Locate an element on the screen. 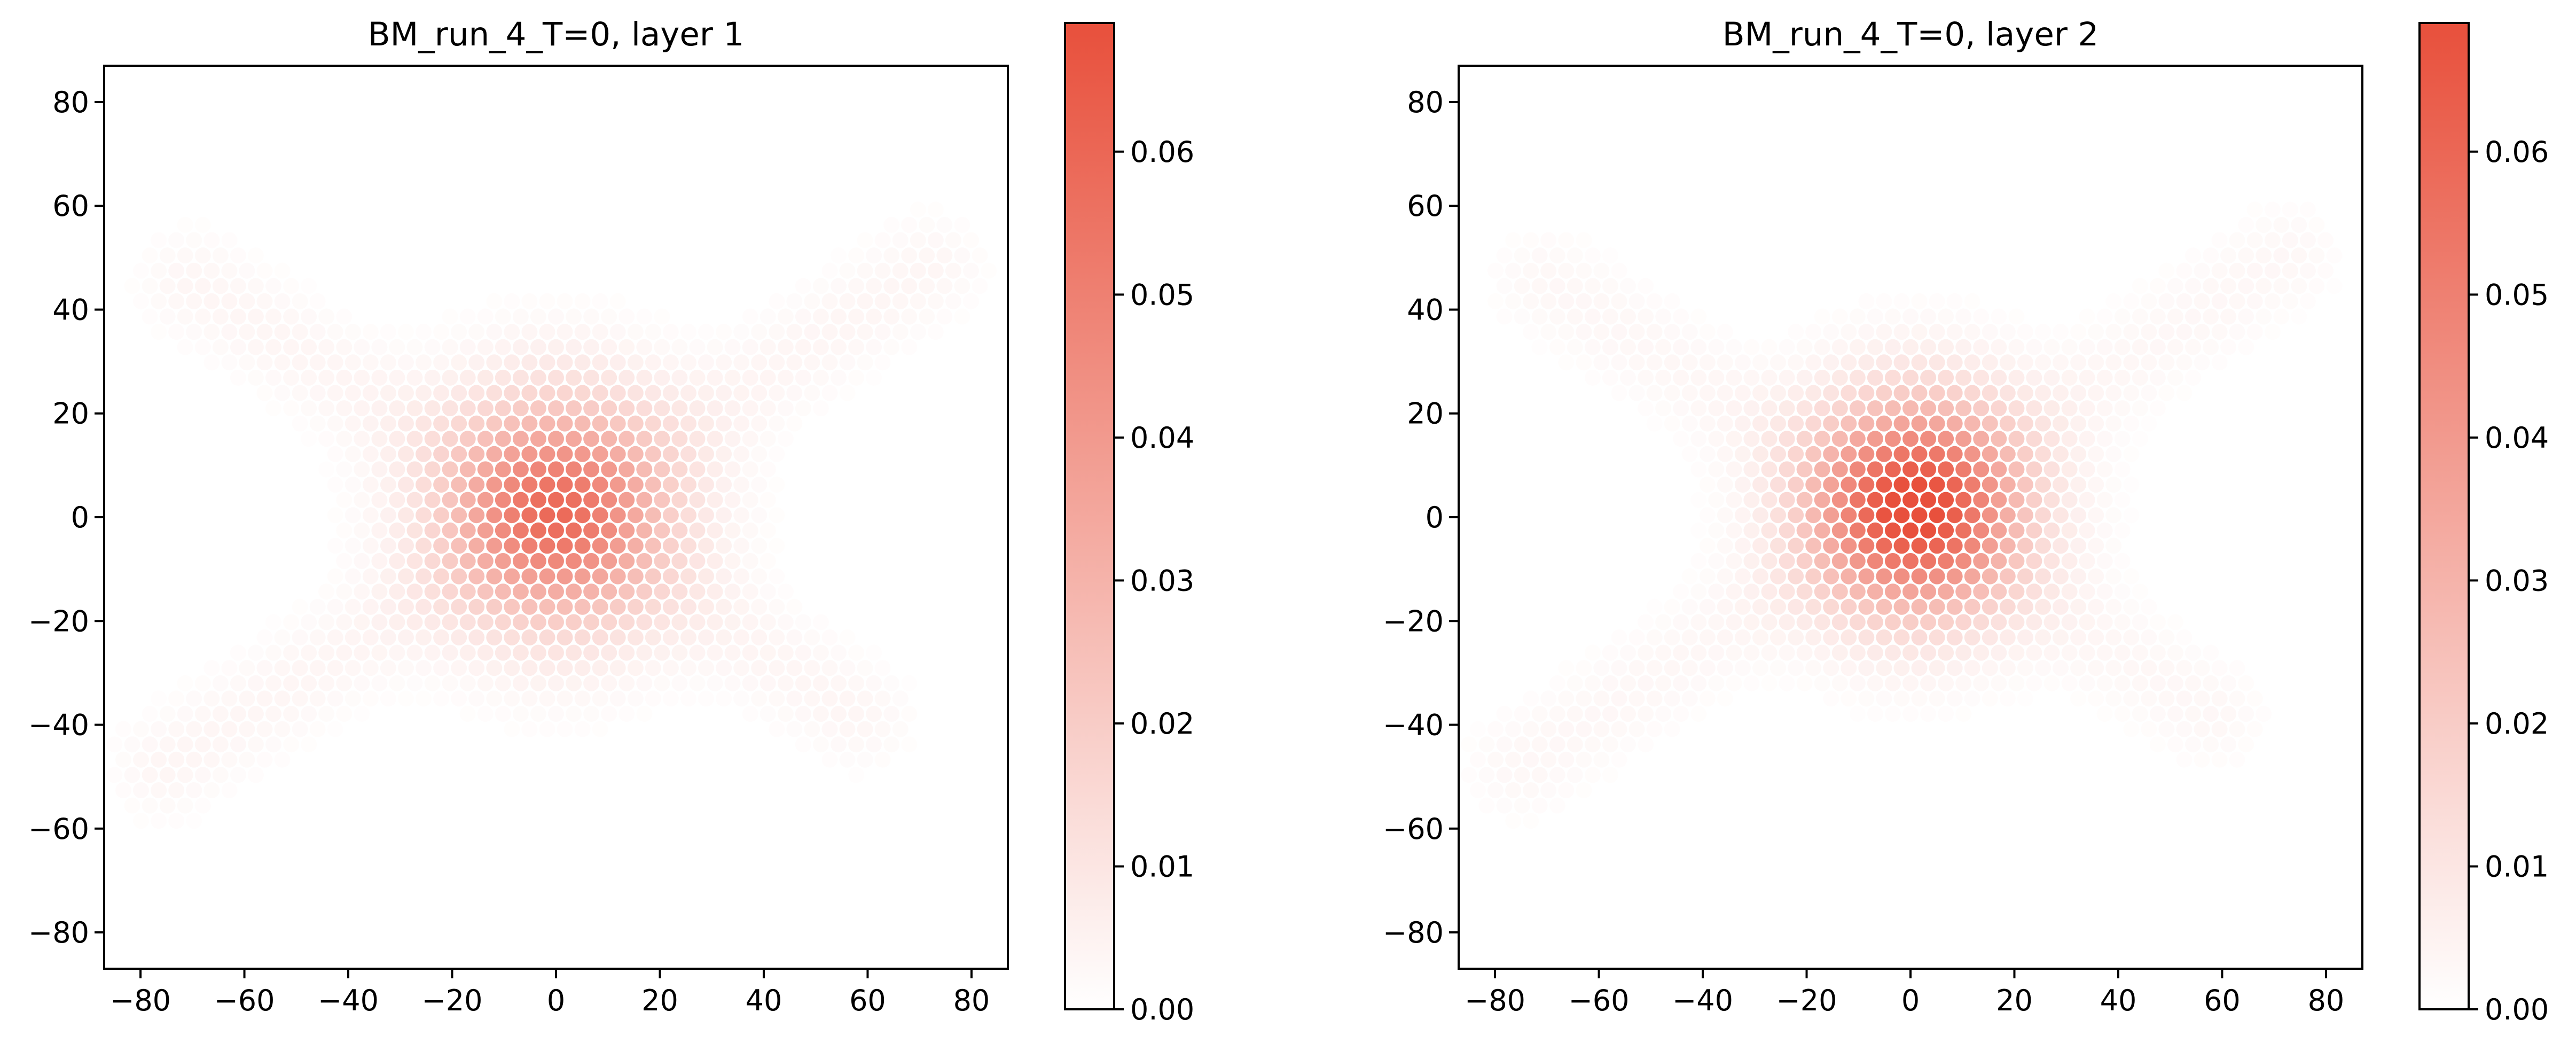 This screenshot has width=2576, height=1051. colorbar-tick-label: 0.01 is located at coordinates (1162, 866).